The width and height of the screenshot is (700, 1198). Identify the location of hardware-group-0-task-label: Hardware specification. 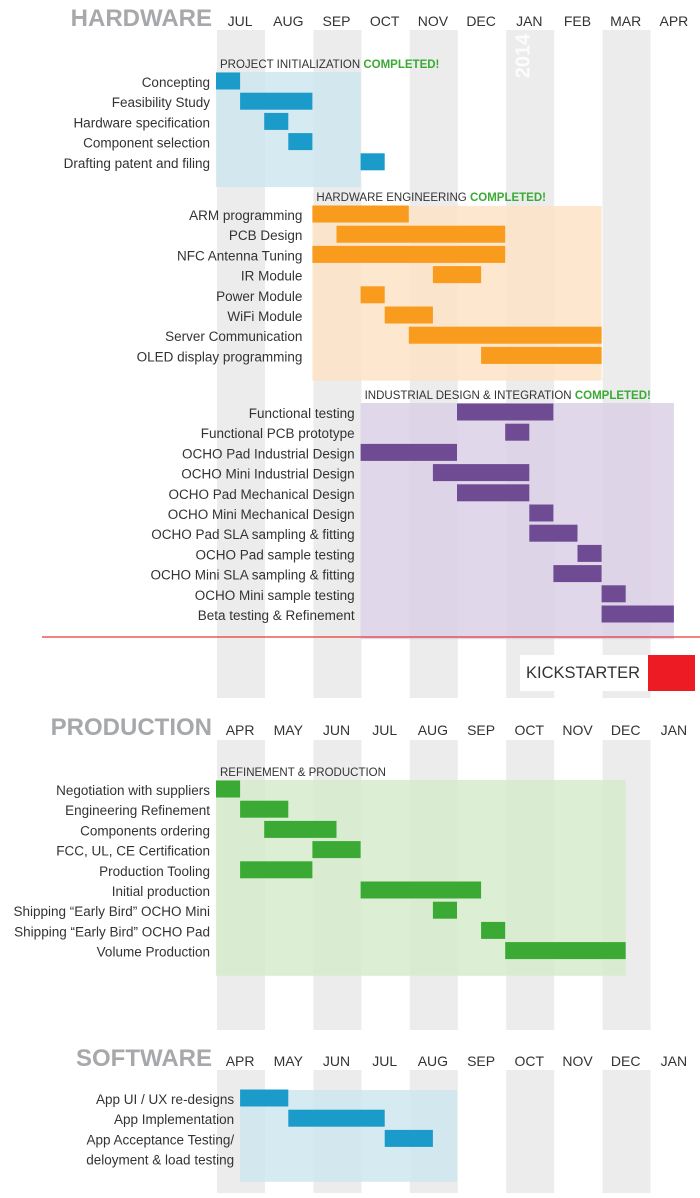
(141, 122).